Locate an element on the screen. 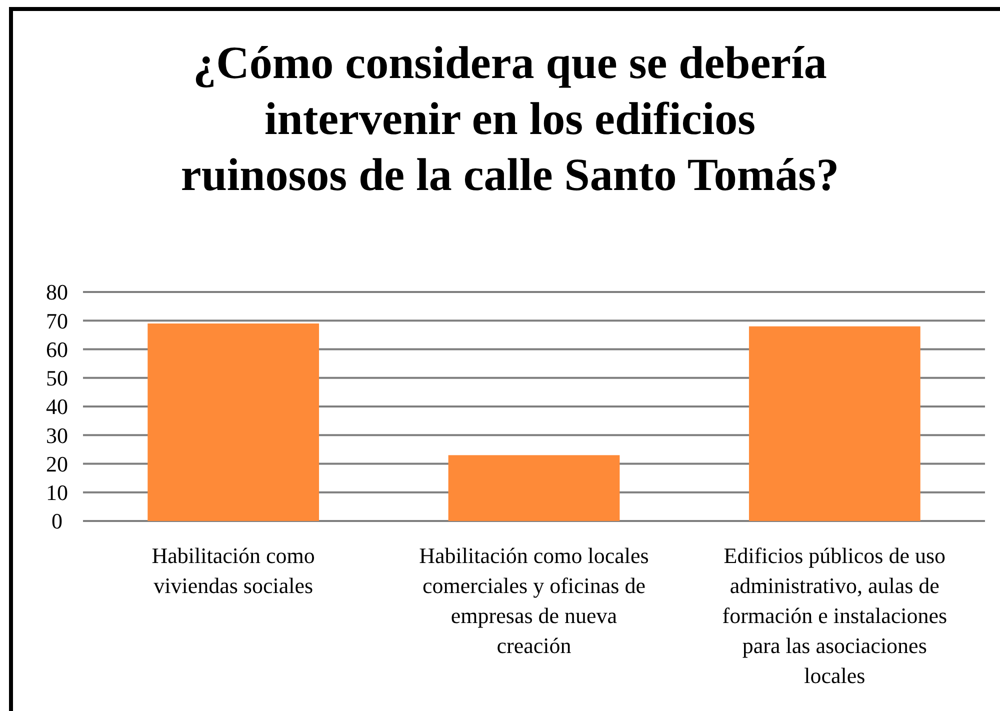  y-tick-label: 10 is located at coordinates (57, 493).